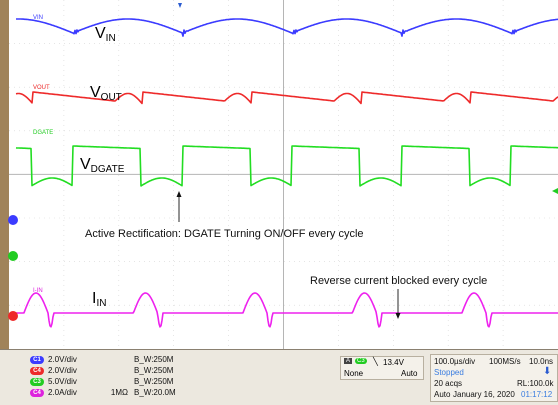  What do you see at coordinates (37, 381) in the screenshot?
I see `channel-tag: C3` at bounding box center [37, 381].